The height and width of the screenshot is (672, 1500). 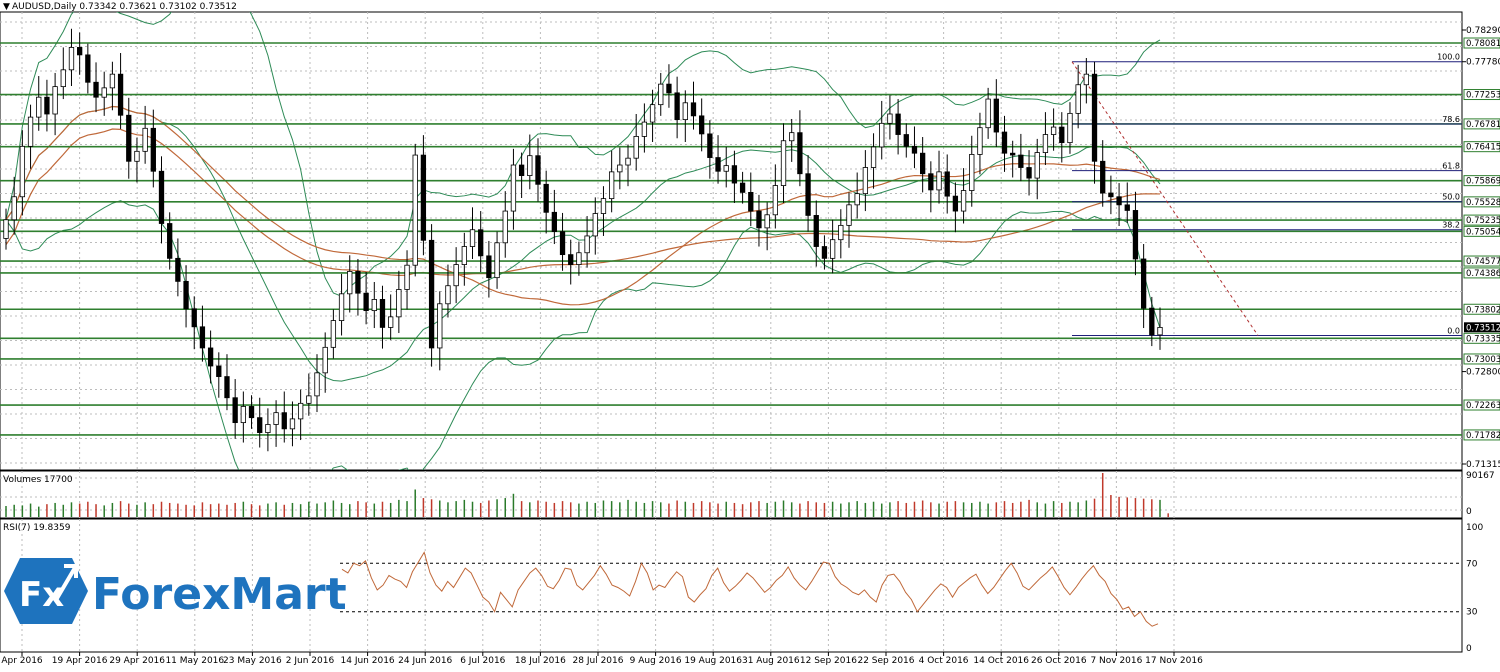 I want to click on x-tick-label: 9 Aug 2016, so click(x=656, y=661).